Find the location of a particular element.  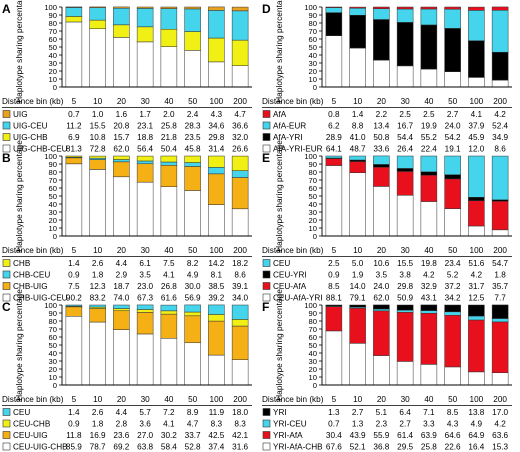

data-value: 90.2 is located at coordinates (74, 298).